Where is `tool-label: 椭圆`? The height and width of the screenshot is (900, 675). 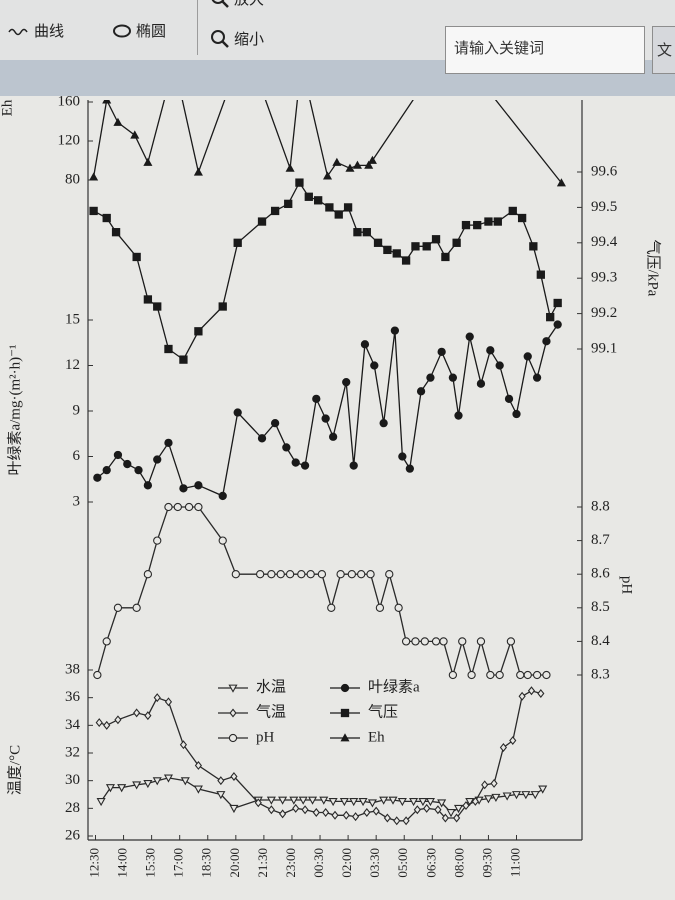
tool-label: 椭圆 is located at coordinates (151, 31).